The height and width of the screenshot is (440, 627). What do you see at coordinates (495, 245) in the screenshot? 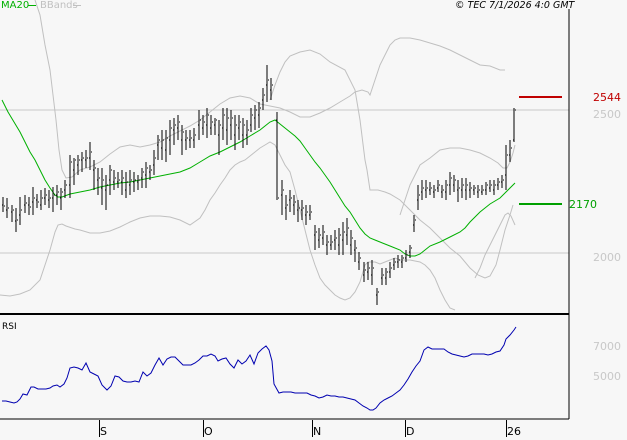
I see `bbands-lower-right` at bounding box center [495, 245].